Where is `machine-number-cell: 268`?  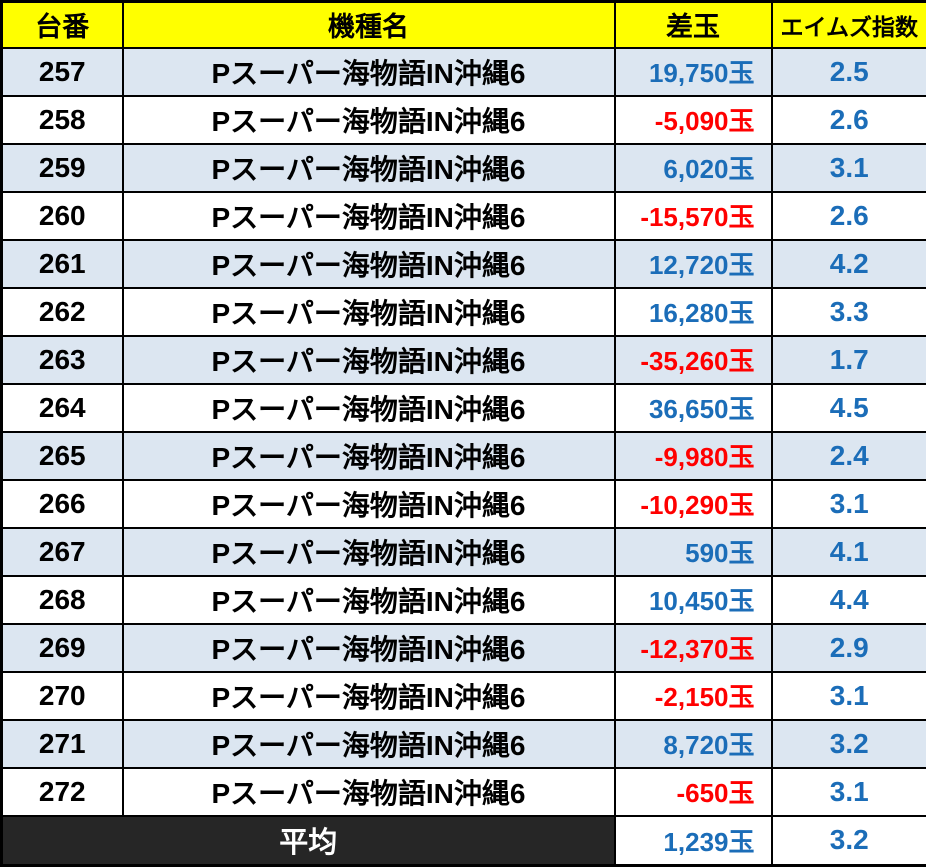
machine-number-cell: 268 is located at coordinates (62, 600).